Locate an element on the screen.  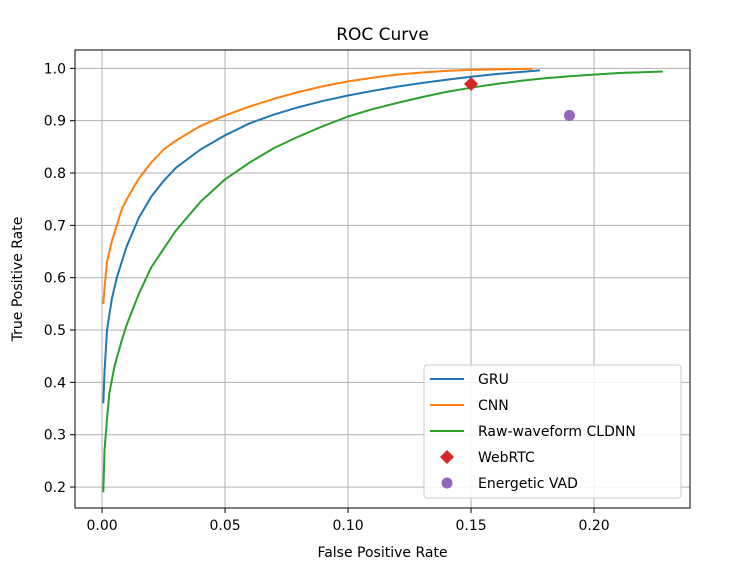
point-energetic-vad is located at coordinates (569, 115).